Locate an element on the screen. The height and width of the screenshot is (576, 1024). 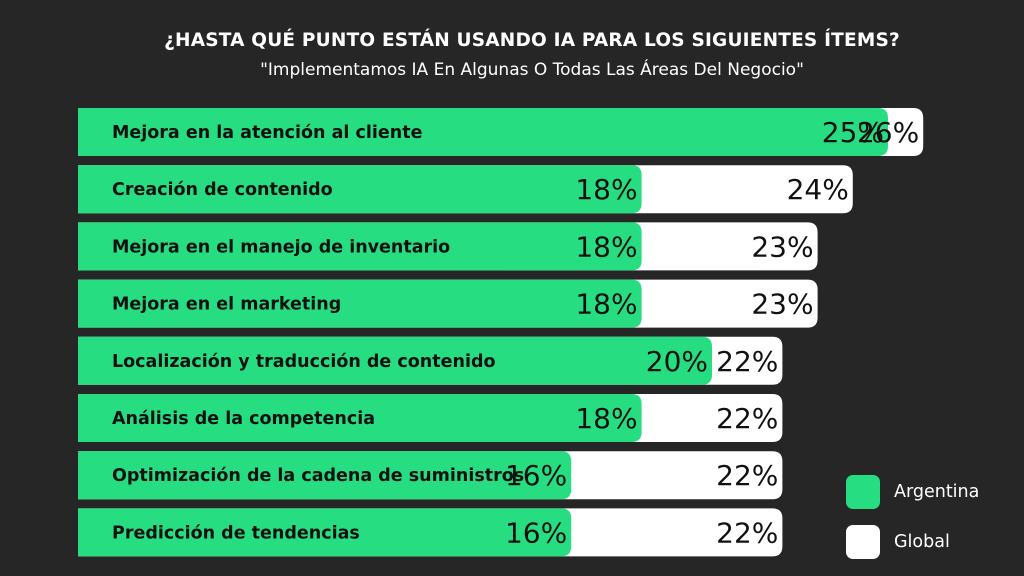
value-label-argentina: 20% is located at coordinates (677, 361).